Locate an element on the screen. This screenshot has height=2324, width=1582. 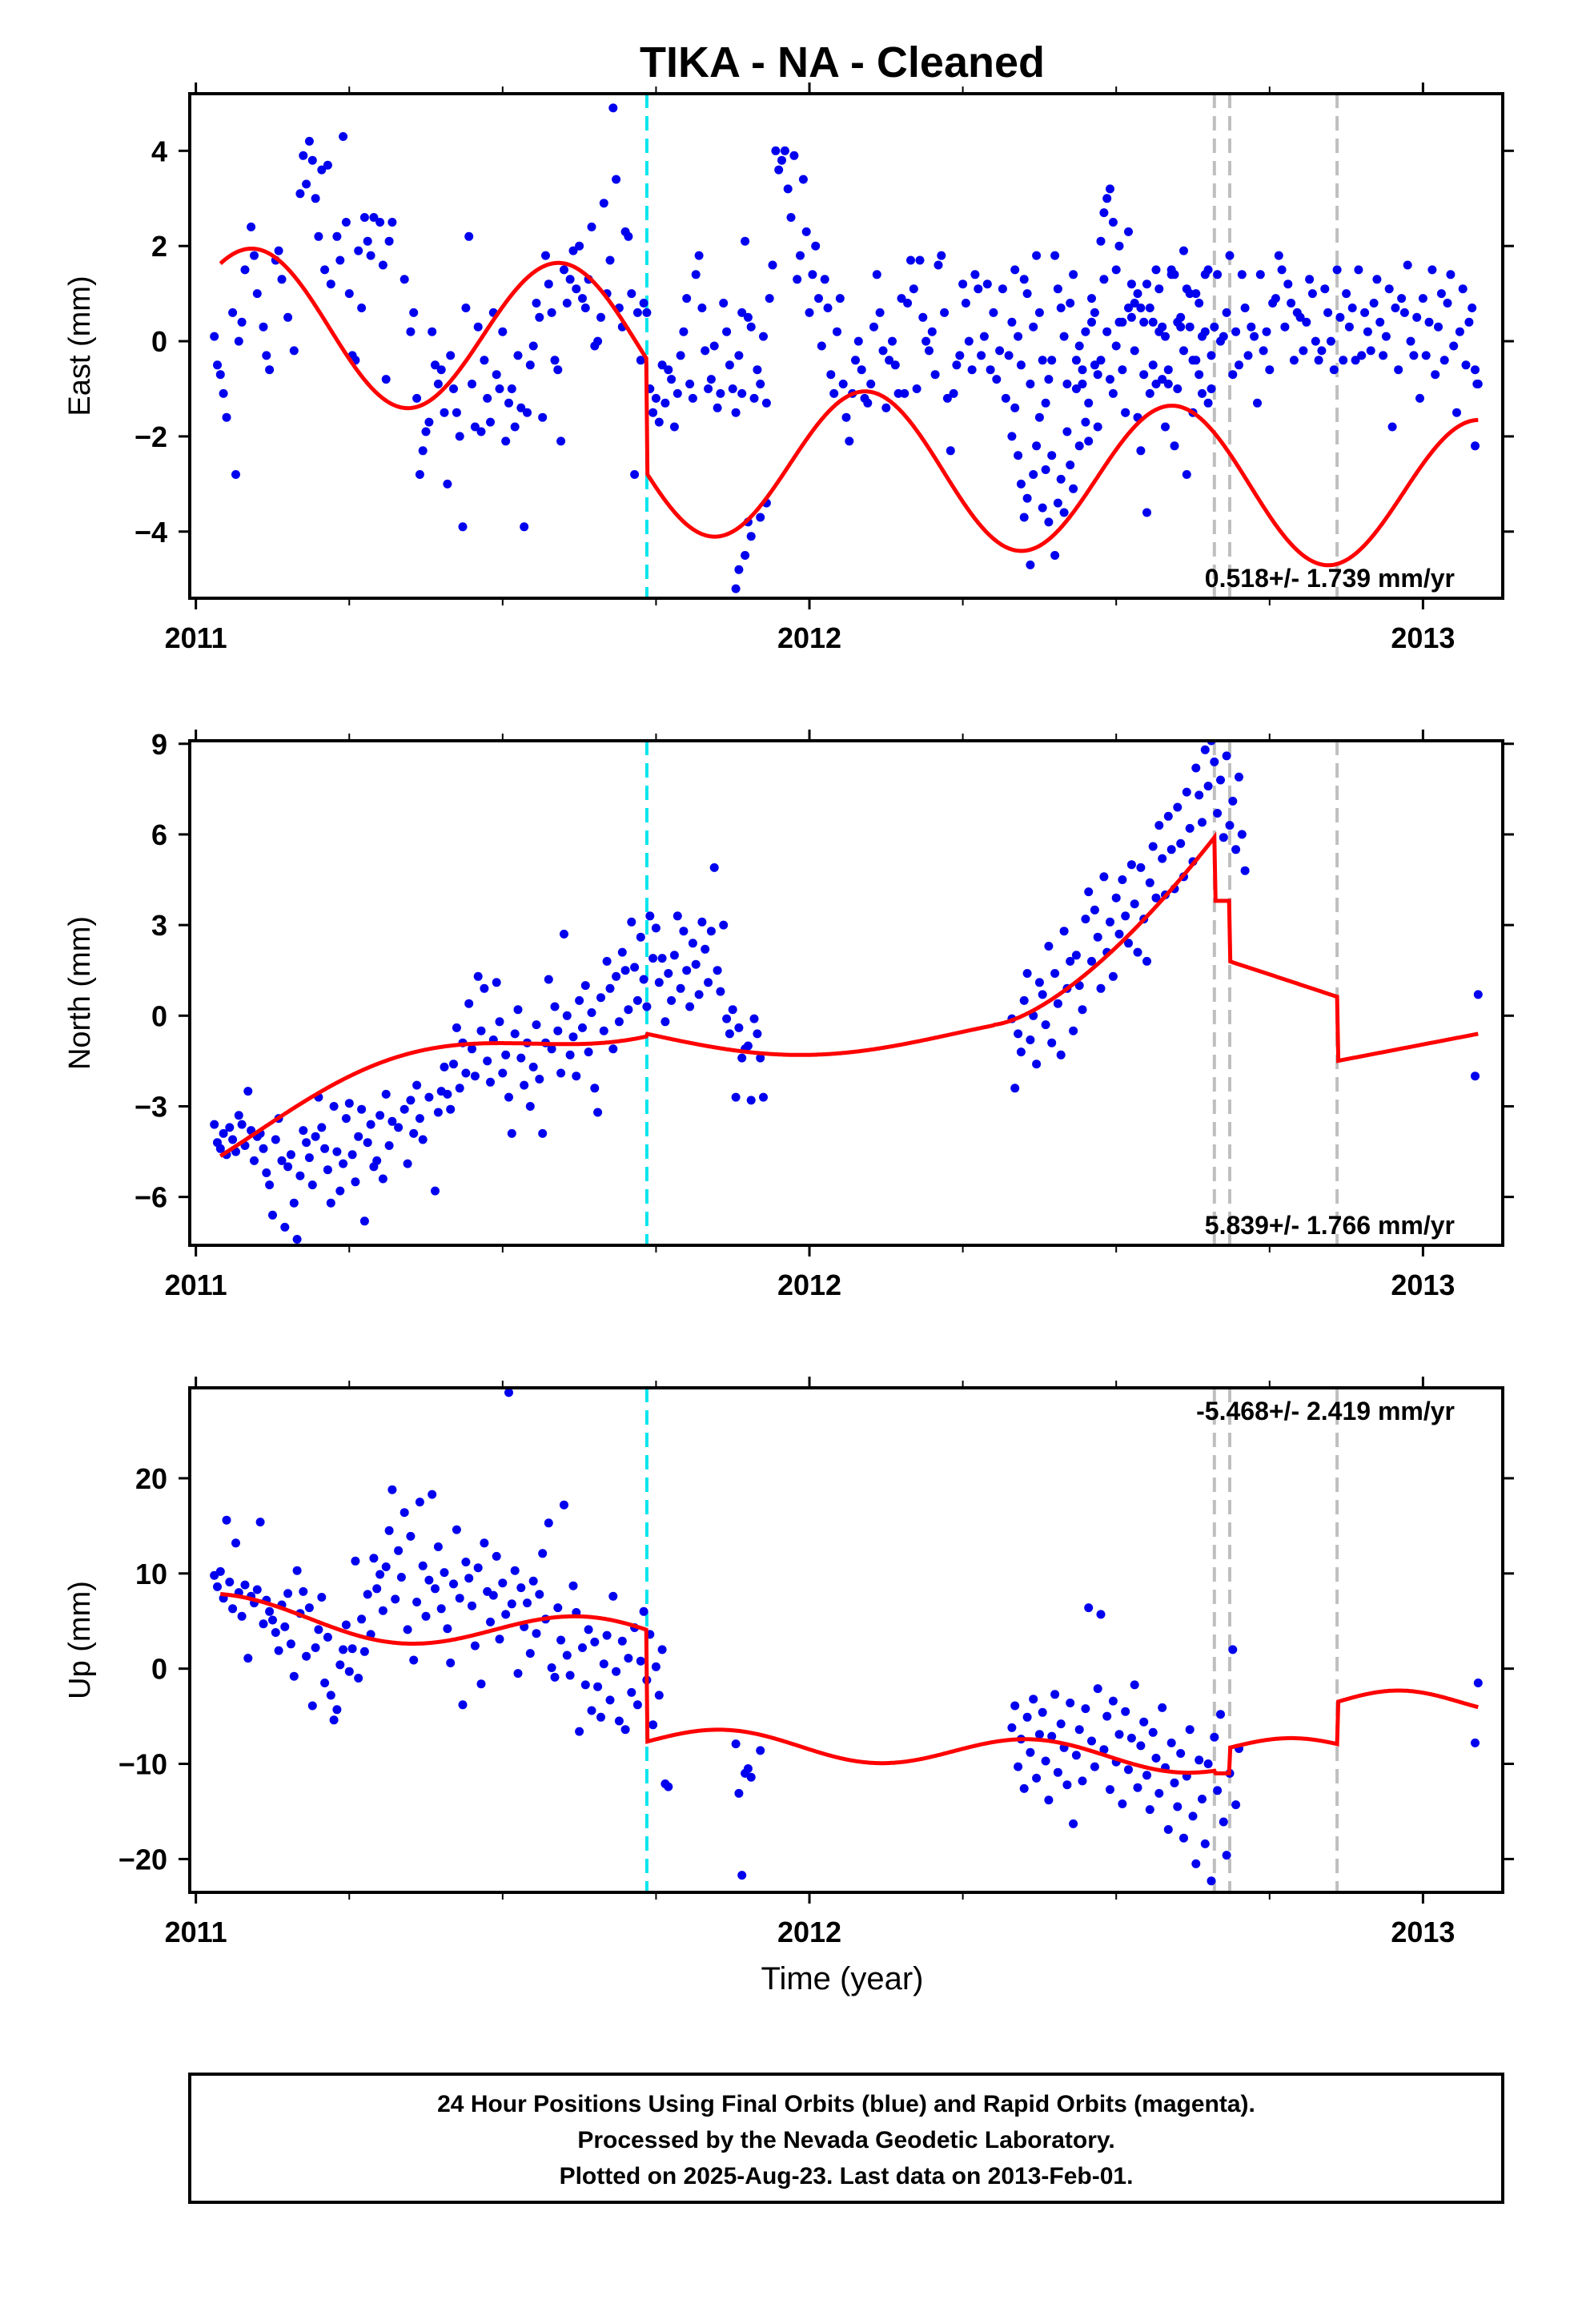
y-tick-label: 10 is located at coordinates (151, 1574).